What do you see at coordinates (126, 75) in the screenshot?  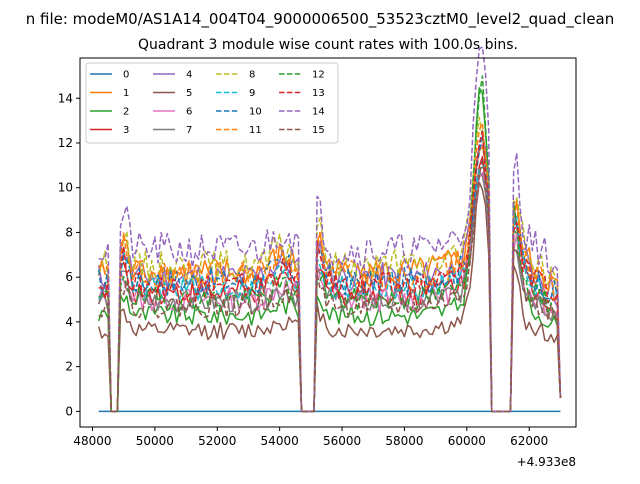 I see `legend-label-0: 0` at bounding box center [126, 75].